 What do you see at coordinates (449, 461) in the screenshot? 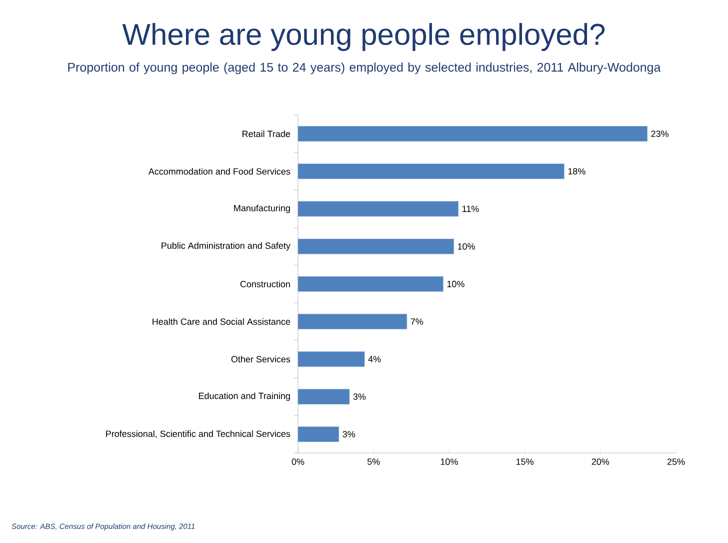
I see `x-tick-label: 10%` at bounding box center [449, 461].